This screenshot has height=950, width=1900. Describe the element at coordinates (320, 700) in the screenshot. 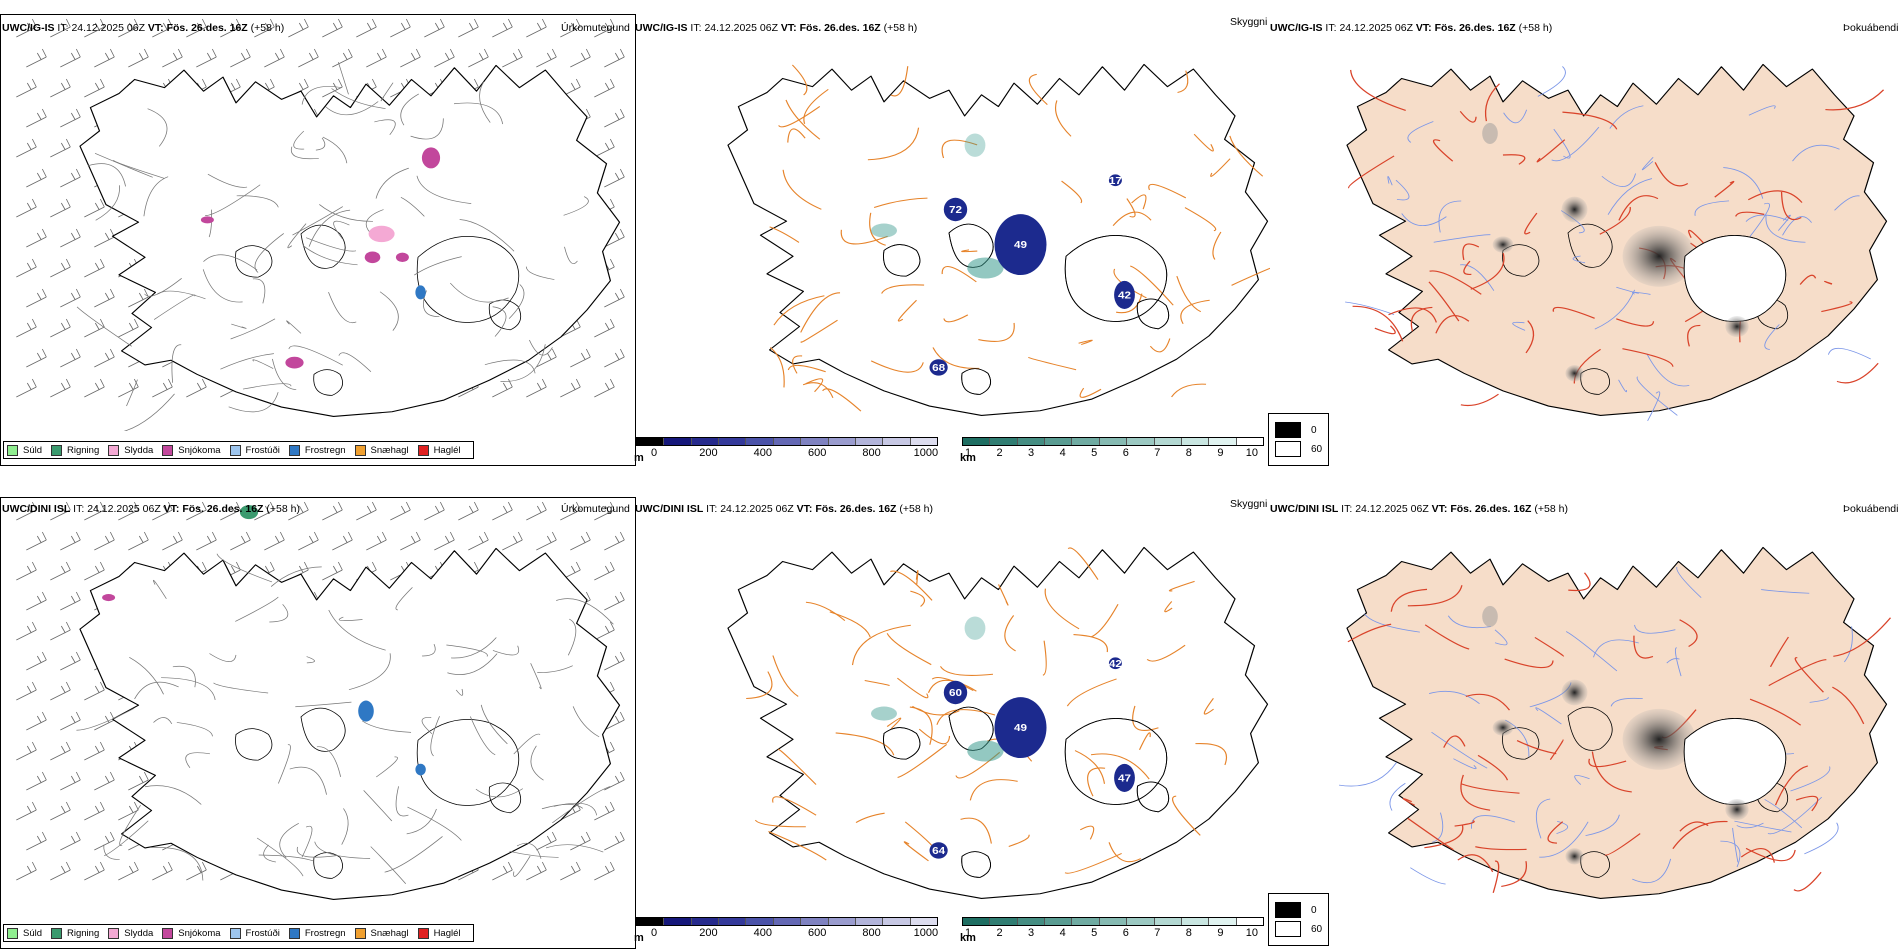

I see `precip-map` at that location.